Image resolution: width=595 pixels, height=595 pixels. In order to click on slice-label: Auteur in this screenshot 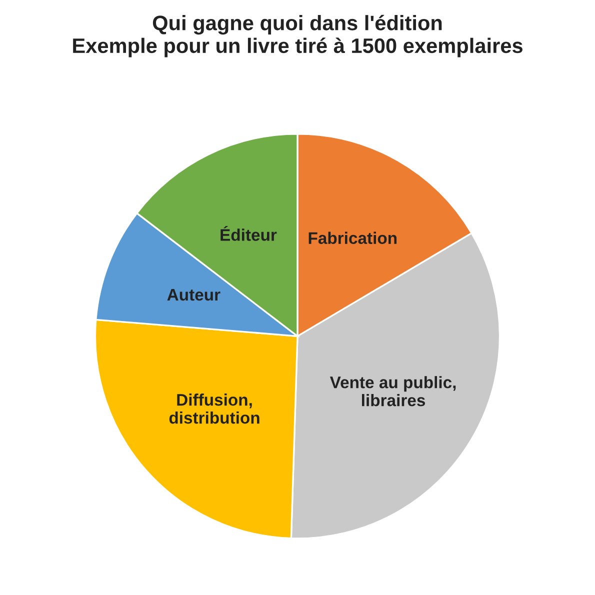, I will do `click(193, 295)`.